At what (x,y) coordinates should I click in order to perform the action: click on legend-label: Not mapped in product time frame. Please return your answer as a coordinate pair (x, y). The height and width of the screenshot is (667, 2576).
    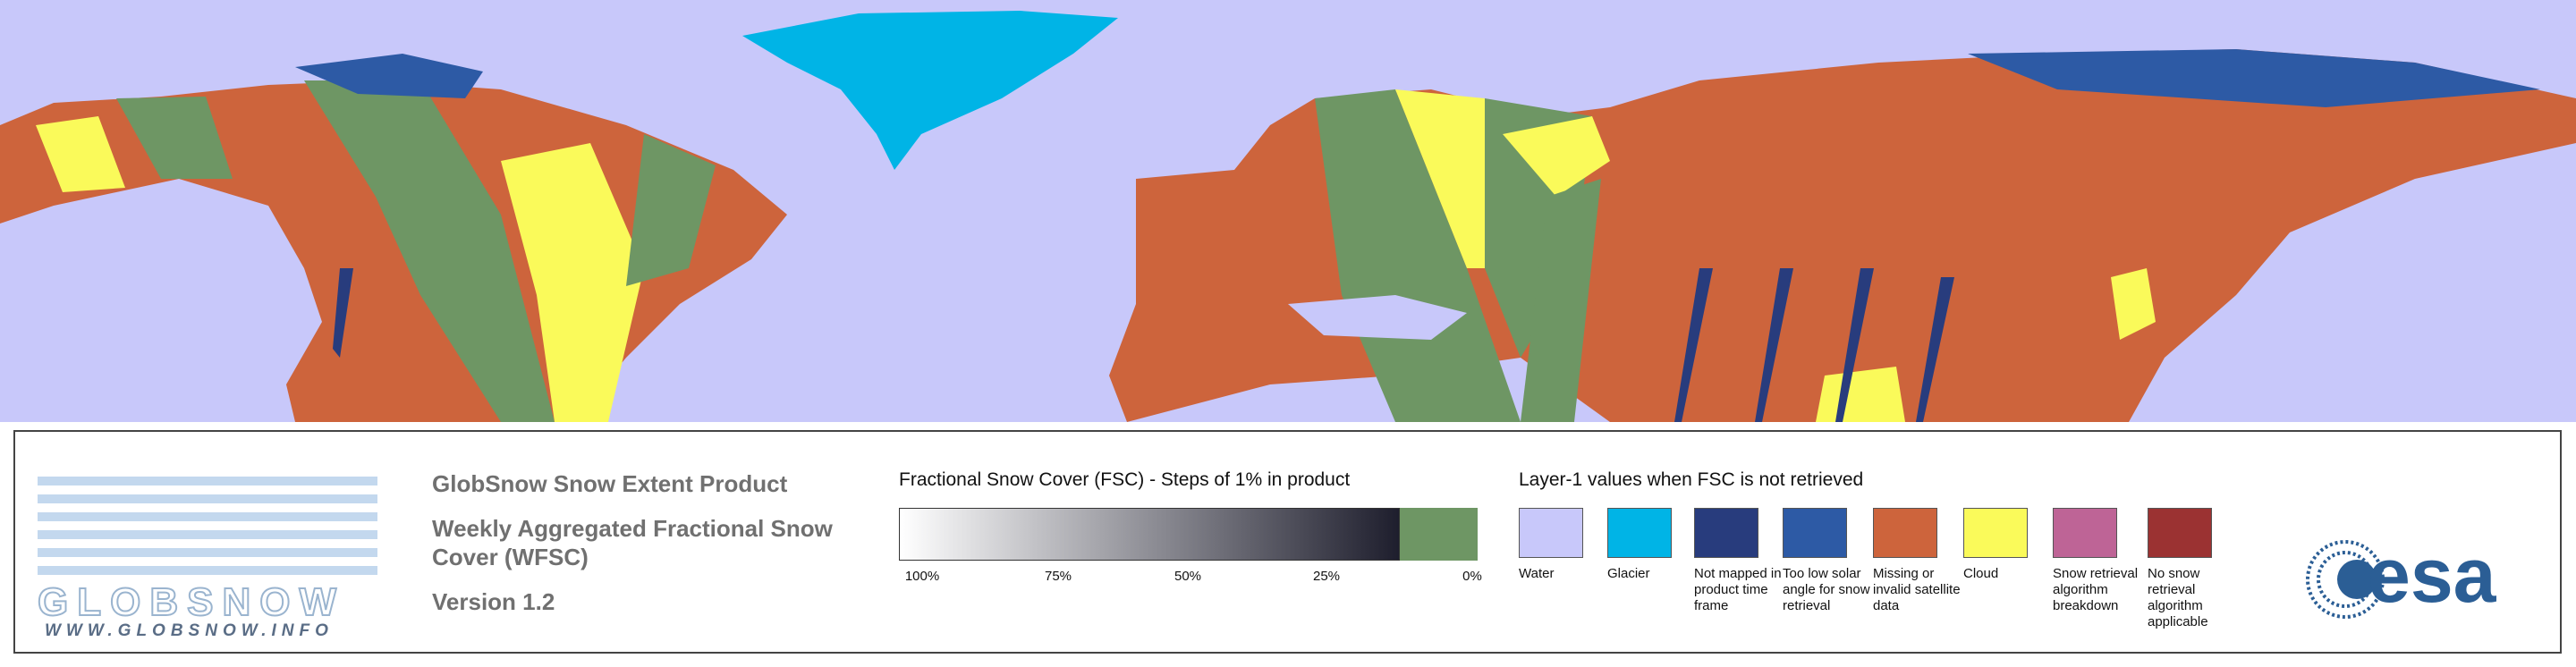
    Looking at the image, I should click on (1738, 590).